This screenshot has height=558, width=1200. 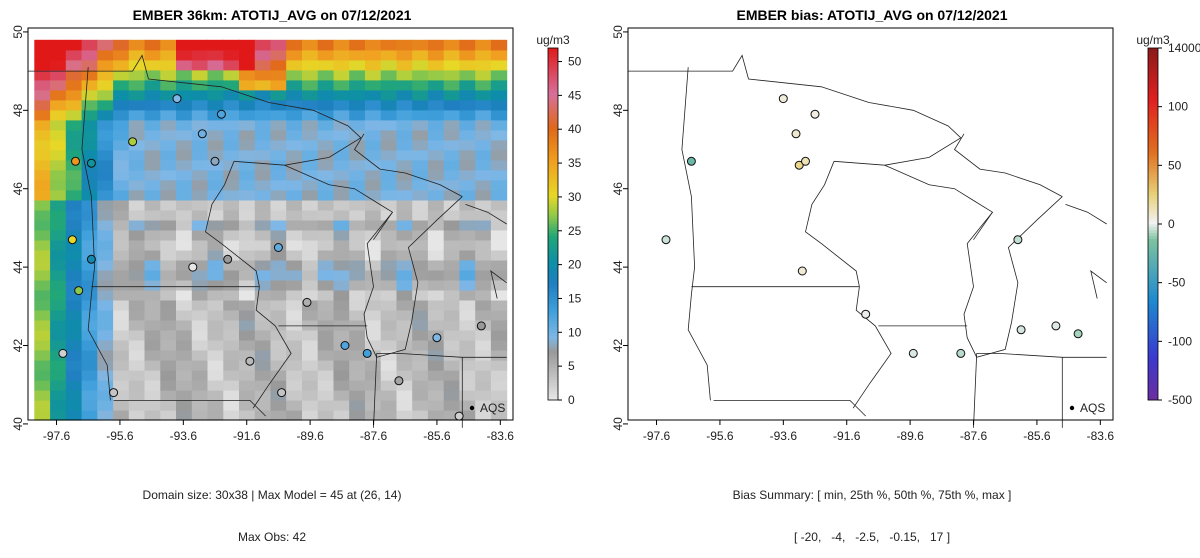 I want to click on x-tick-label: -95.6, so click(x=120, y=436).